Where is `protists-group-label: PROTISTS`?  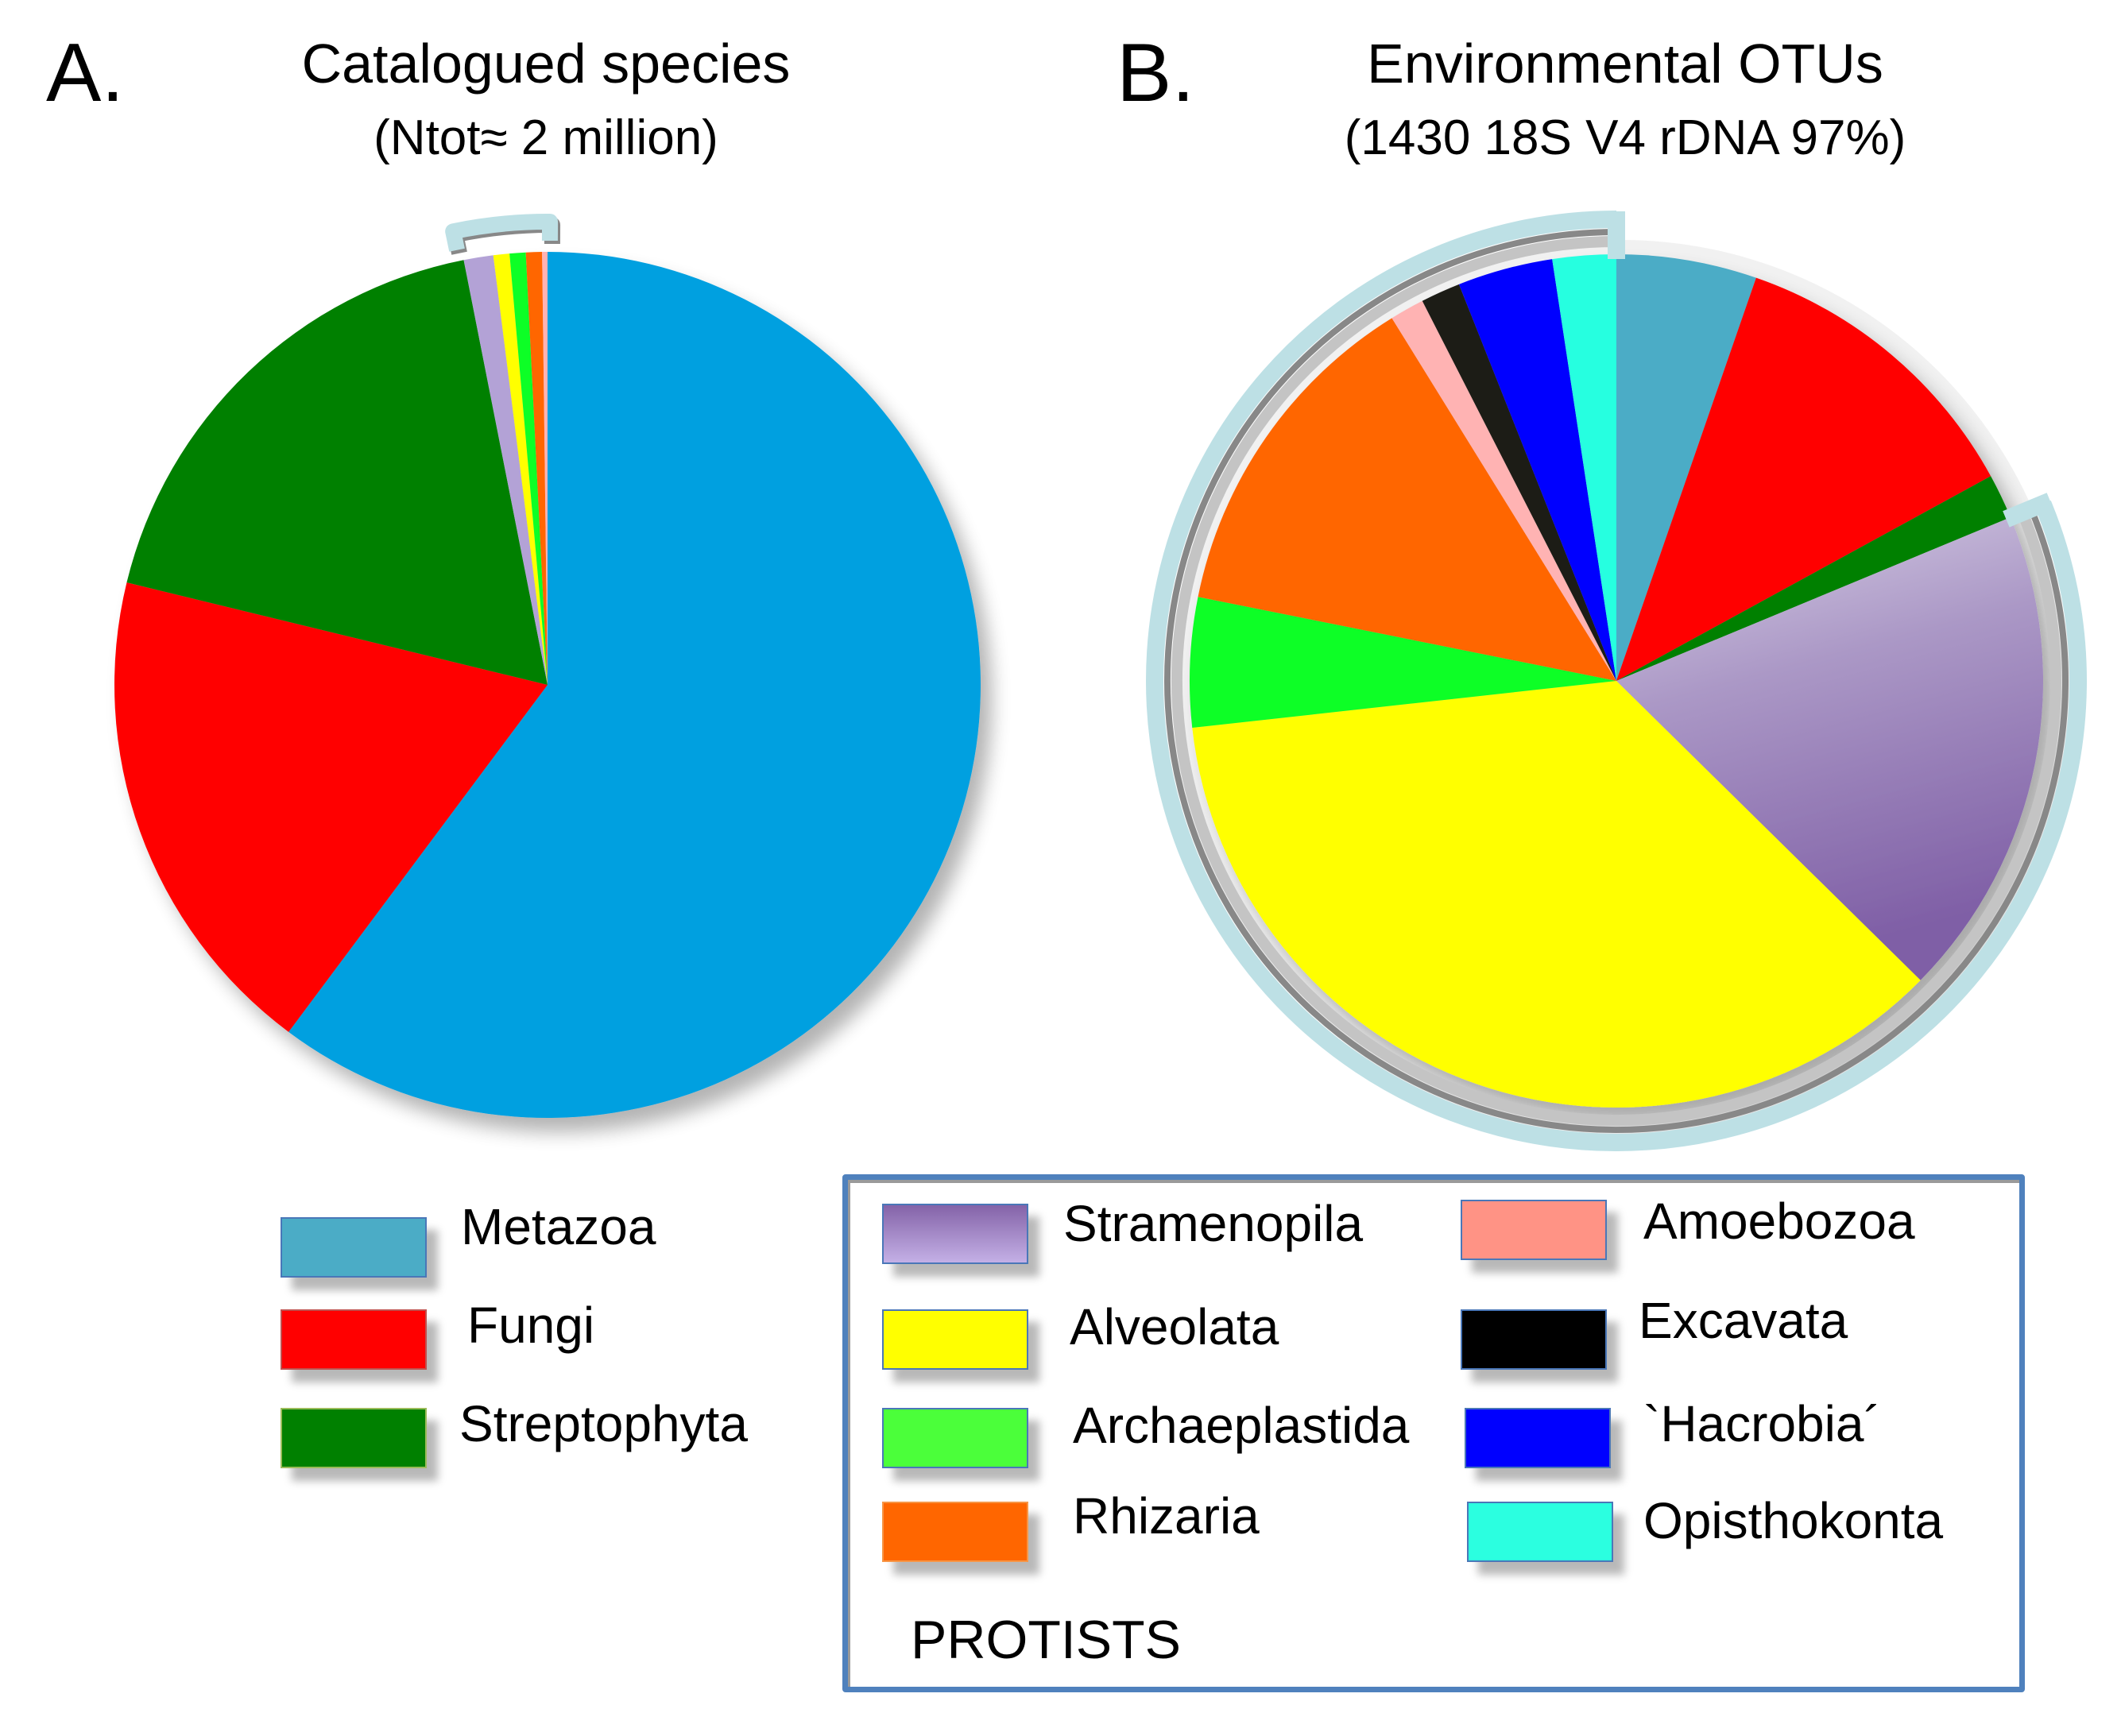
protists-group-label: PROTISTS is located at coordinates (1046, 1640).